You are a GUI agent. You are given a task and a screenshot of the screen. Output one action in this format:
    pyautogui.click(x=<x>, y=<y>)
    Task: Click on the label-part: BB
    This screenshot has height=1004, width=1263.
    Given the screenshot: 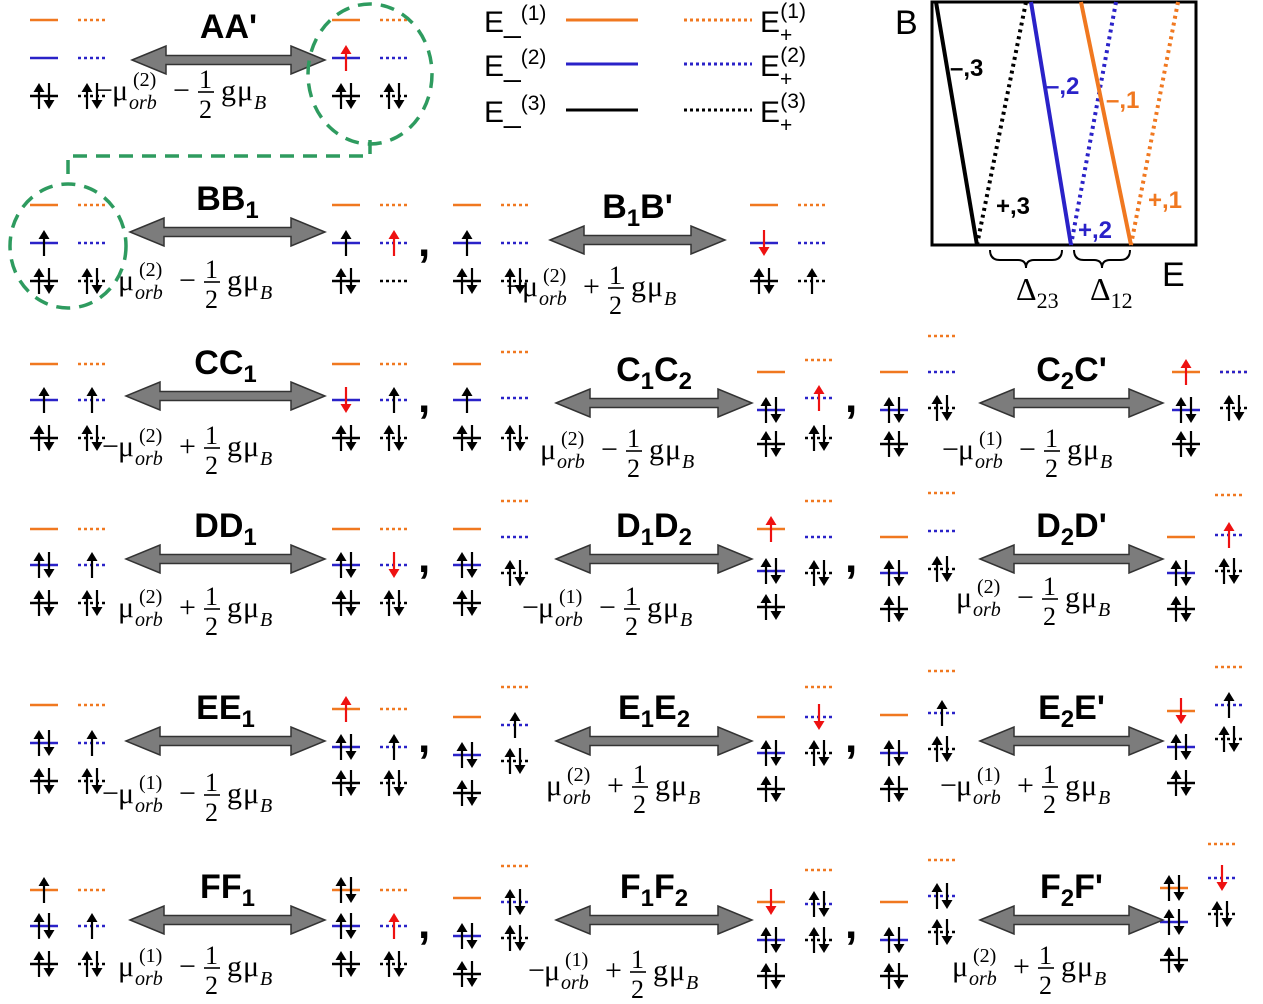 What is the action you would take?
    pyautogui.click(x=220, y=199)
    